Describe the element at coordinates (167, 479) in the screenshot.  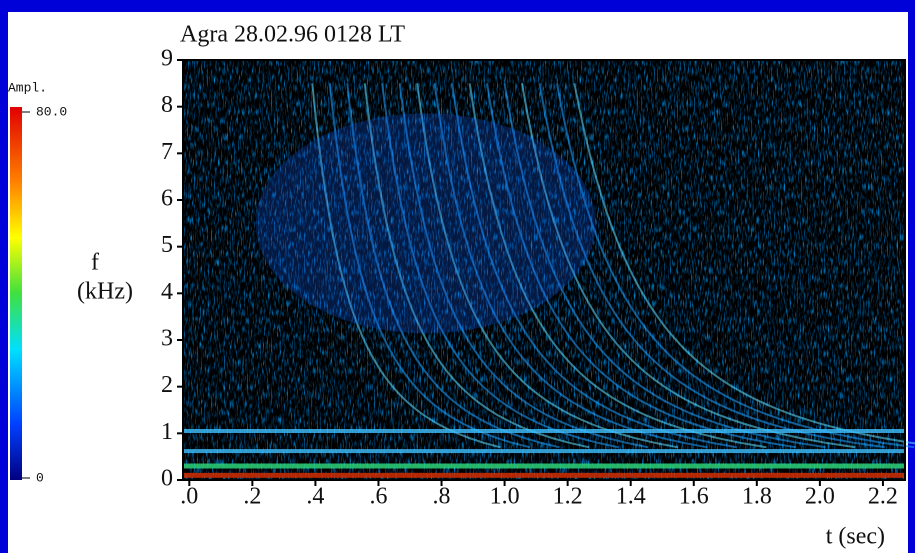
I see `y-tick-label: 0` at that location.